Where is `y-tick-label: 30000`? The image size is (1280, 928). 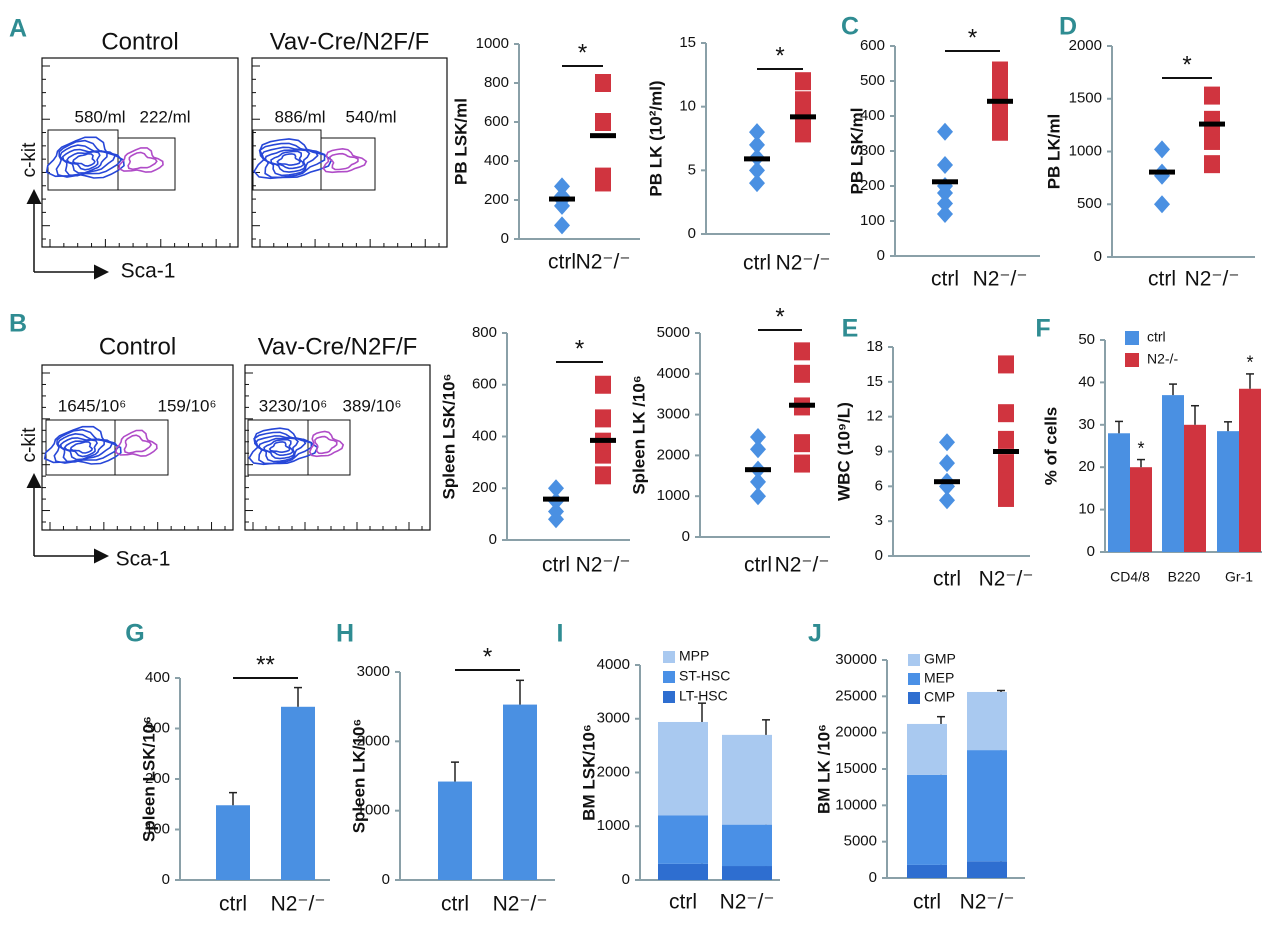 y-tick-label: 30000 is located at coordinates (856, 659).